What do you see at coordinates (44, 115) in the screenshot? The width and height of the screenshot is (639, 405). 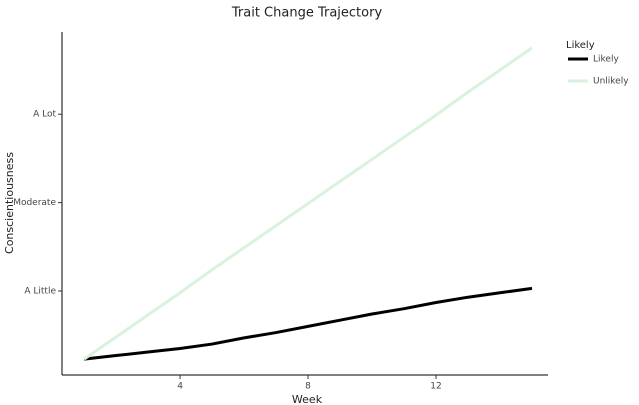 I see `y-tick-label: A Lot` at bounding box center [44, 115].